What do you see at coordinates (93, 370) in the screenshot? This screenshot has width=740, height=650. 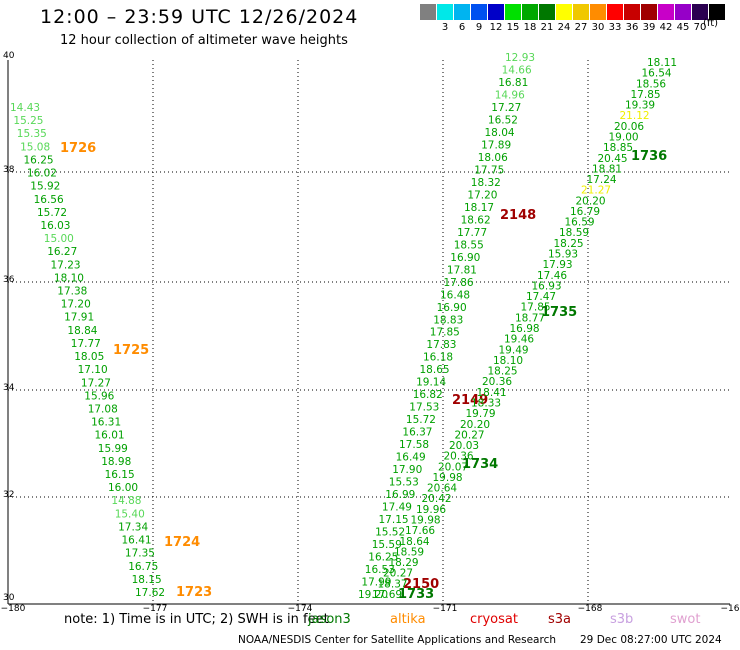 I see `wave-height-value: 17.10` at bounding box center [93, 370].